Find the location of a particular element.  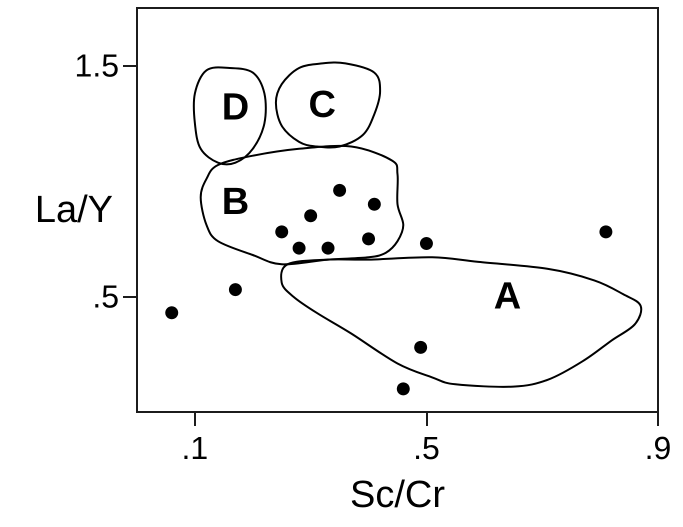

annotation: B is located at coordinates (236, 201).